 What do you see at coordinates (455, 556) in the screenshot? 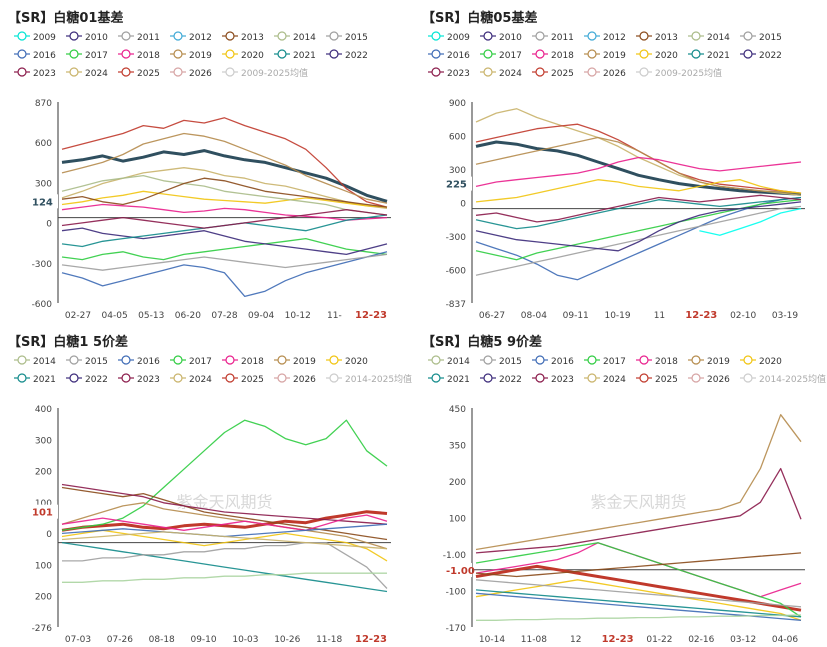
I see `y-tick-label: -1.00` at bounding box center [455, 556].